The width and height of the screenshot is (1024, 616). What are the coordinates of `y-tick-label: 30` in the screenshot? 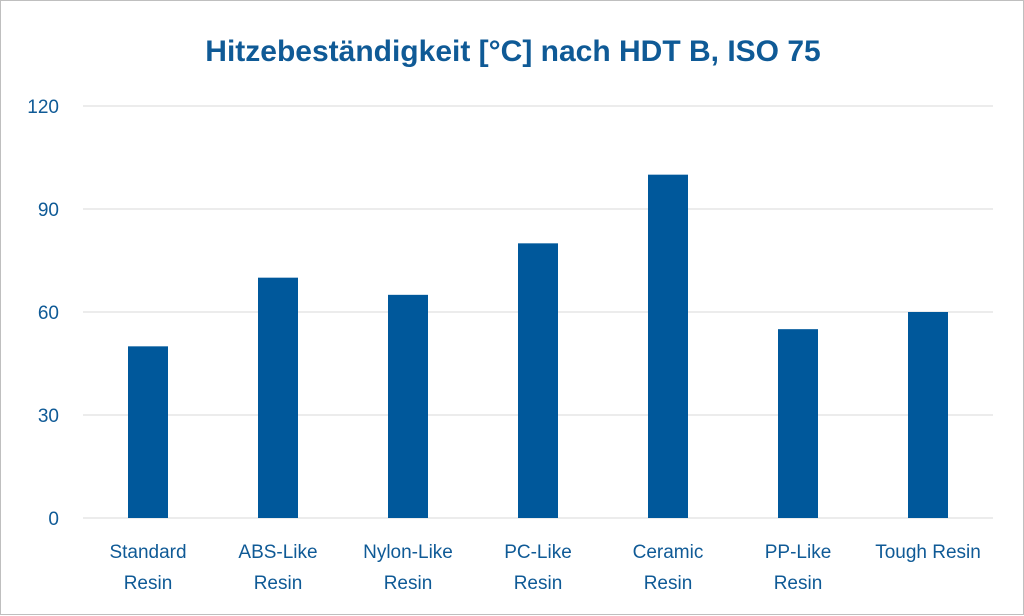 It's located at (48, 416).